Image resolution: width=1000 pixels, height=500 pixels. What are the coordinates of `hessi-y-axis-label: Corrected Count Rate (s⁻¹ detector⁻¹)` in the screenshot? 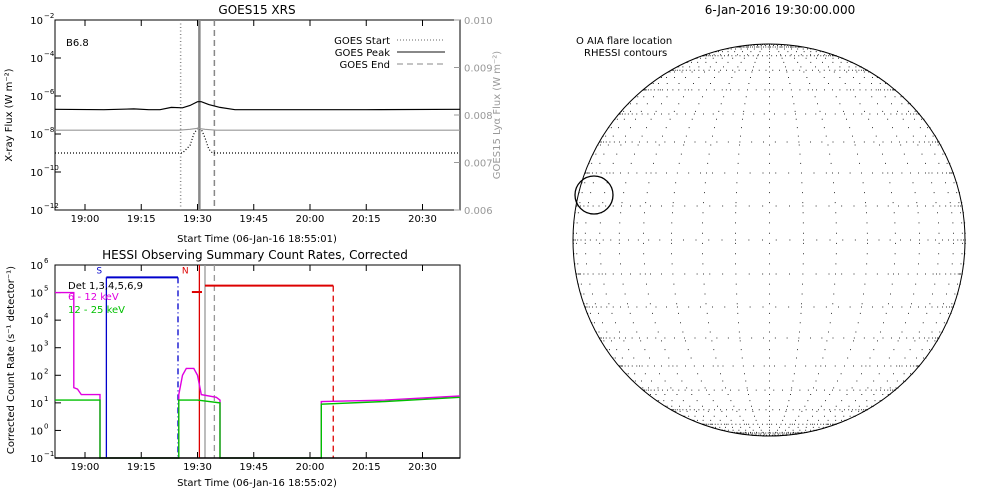 It's located at (11, 360).